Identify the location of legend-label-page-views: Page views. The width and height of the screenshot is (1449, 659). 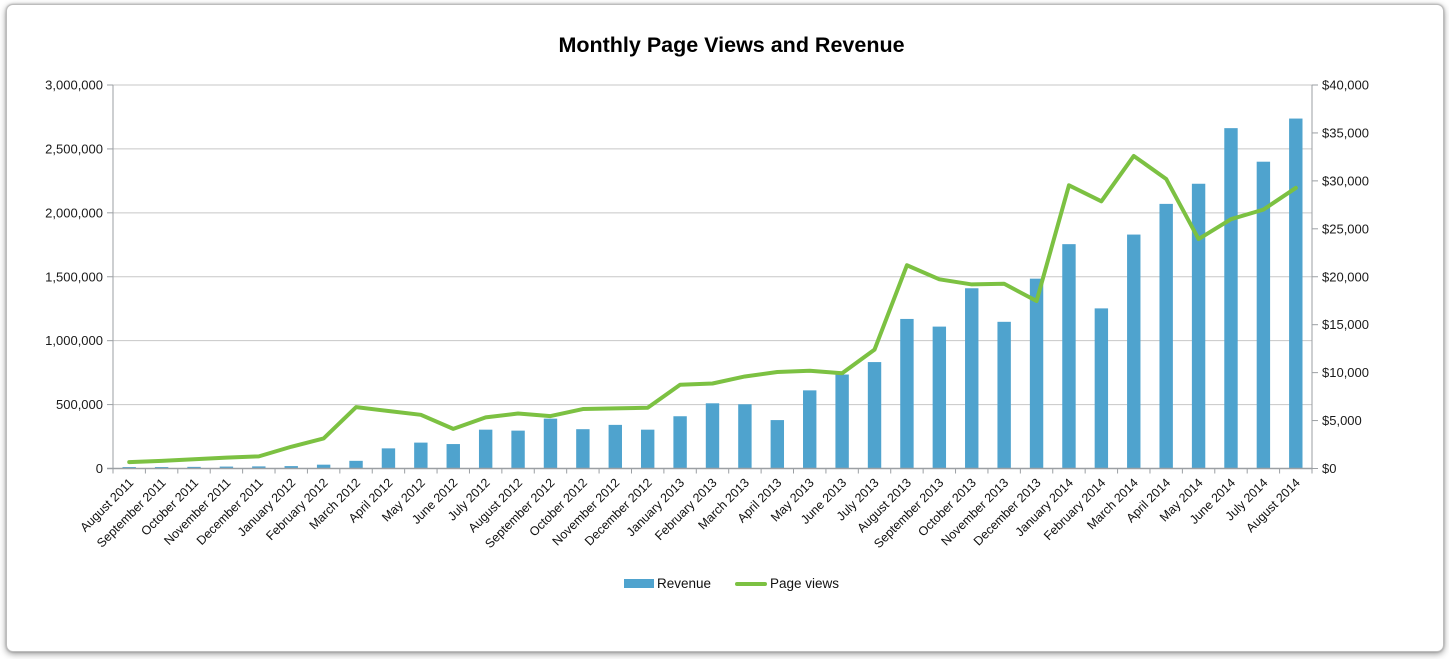
(805, 583).